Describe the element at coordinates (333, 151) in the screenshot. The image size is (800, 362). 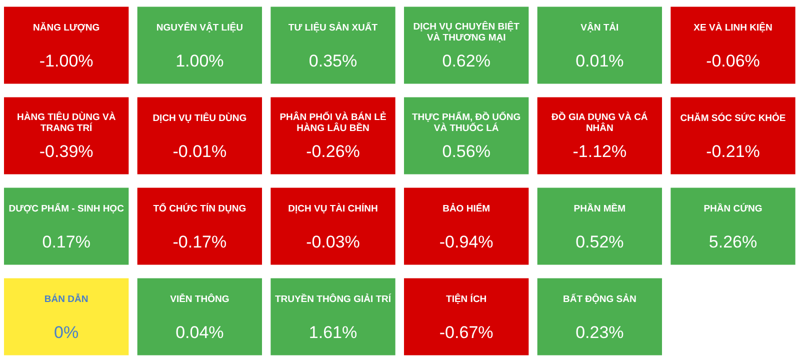
I see `data-label: -0.26%` at that location.